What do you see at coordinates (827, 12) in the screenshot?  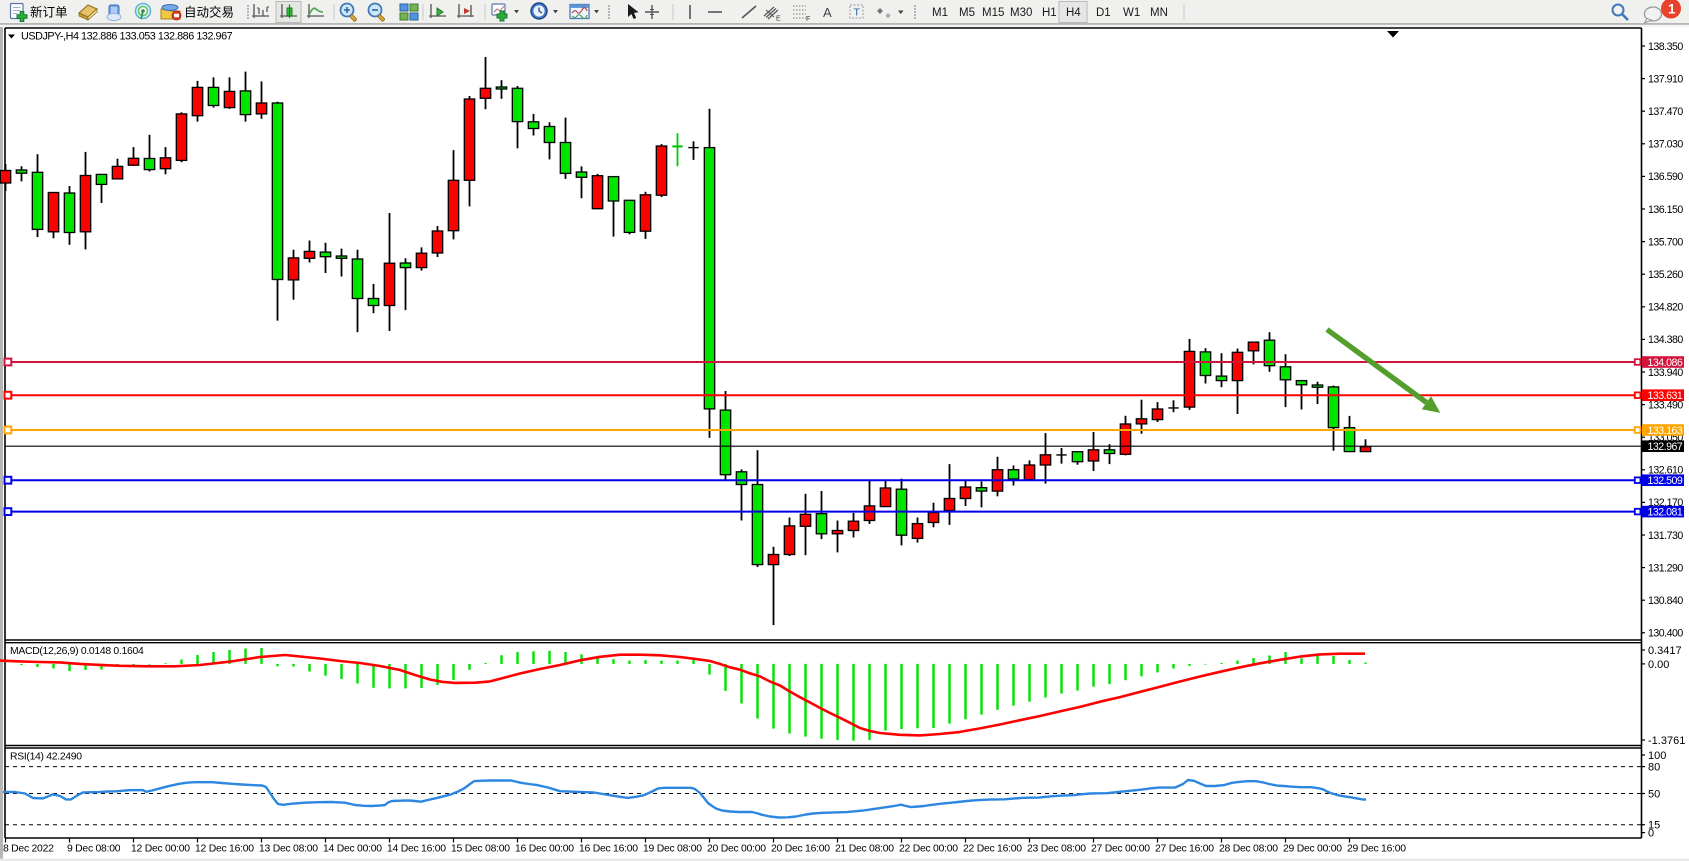 I see `svg-text: A` at bounding box center [827, 12].